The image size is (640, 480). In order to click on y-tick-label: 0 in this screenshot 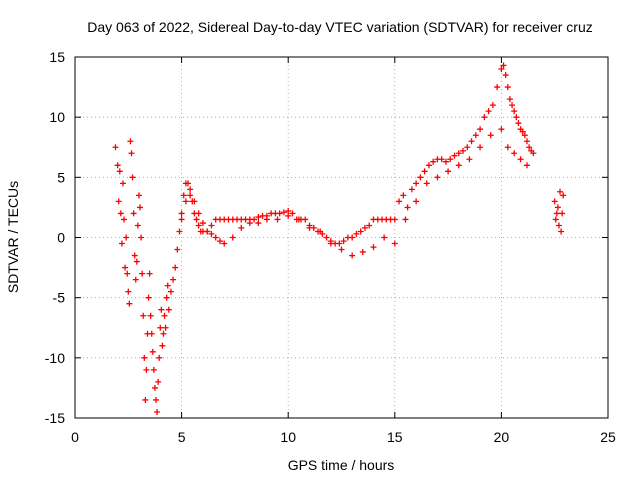, I will do `click(61, 238)`.